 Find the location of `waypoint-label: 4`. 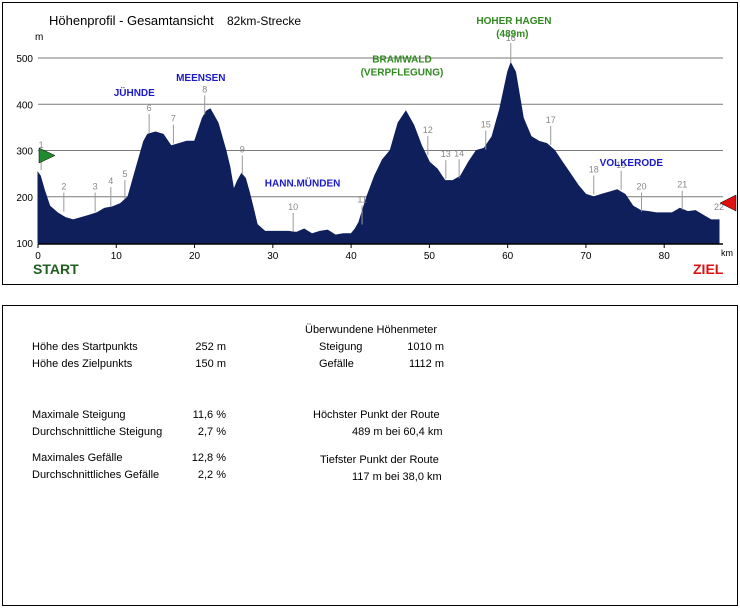

waypoint-label: 4 is located at coordinates (110, 181).